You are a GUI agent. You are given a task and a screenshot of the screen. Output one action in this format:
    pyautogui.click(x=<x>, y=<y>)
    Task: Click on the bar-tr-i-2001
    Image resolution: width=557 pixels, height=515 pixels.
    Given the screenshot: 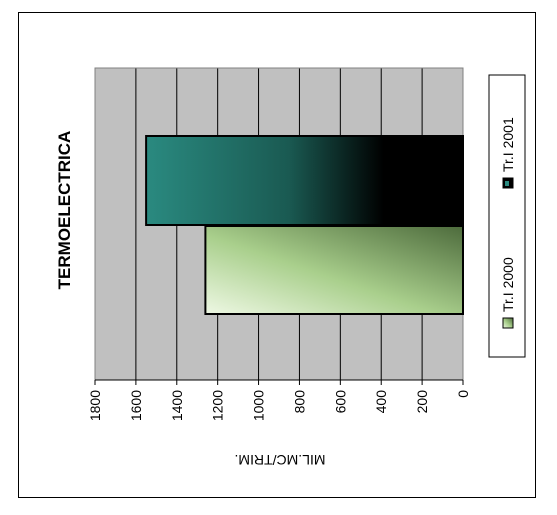 What is the action you would take?
    pyautogui.click(x=304, y=180)
    